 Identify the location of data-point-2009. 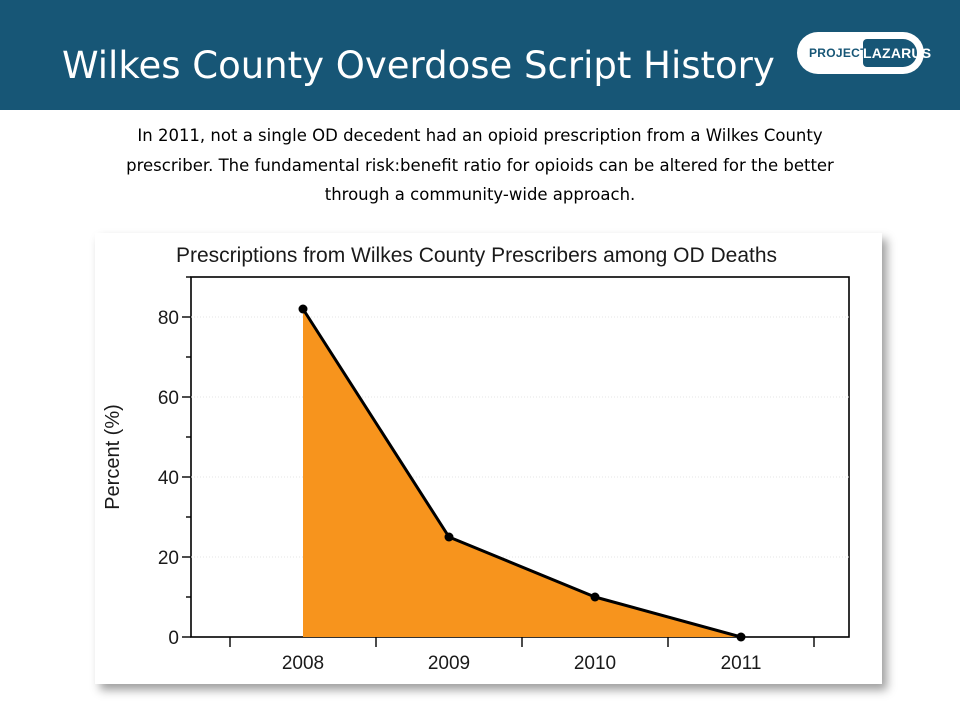
(449, 537).